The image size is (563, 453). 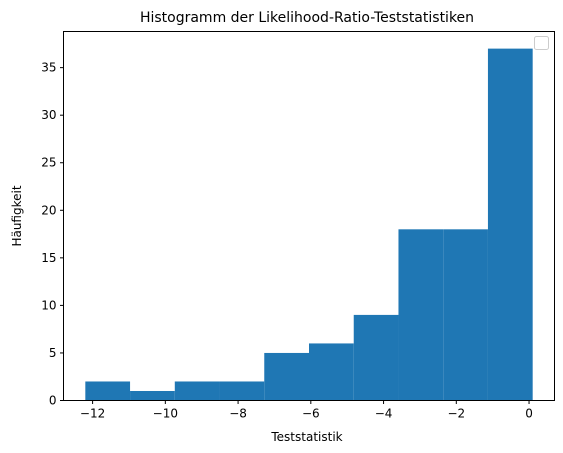 What do you see at coordinates (17, 215) in the screenshot?
I see `y-axis-label: Häufigkeit` at bounding box center [17, 215].